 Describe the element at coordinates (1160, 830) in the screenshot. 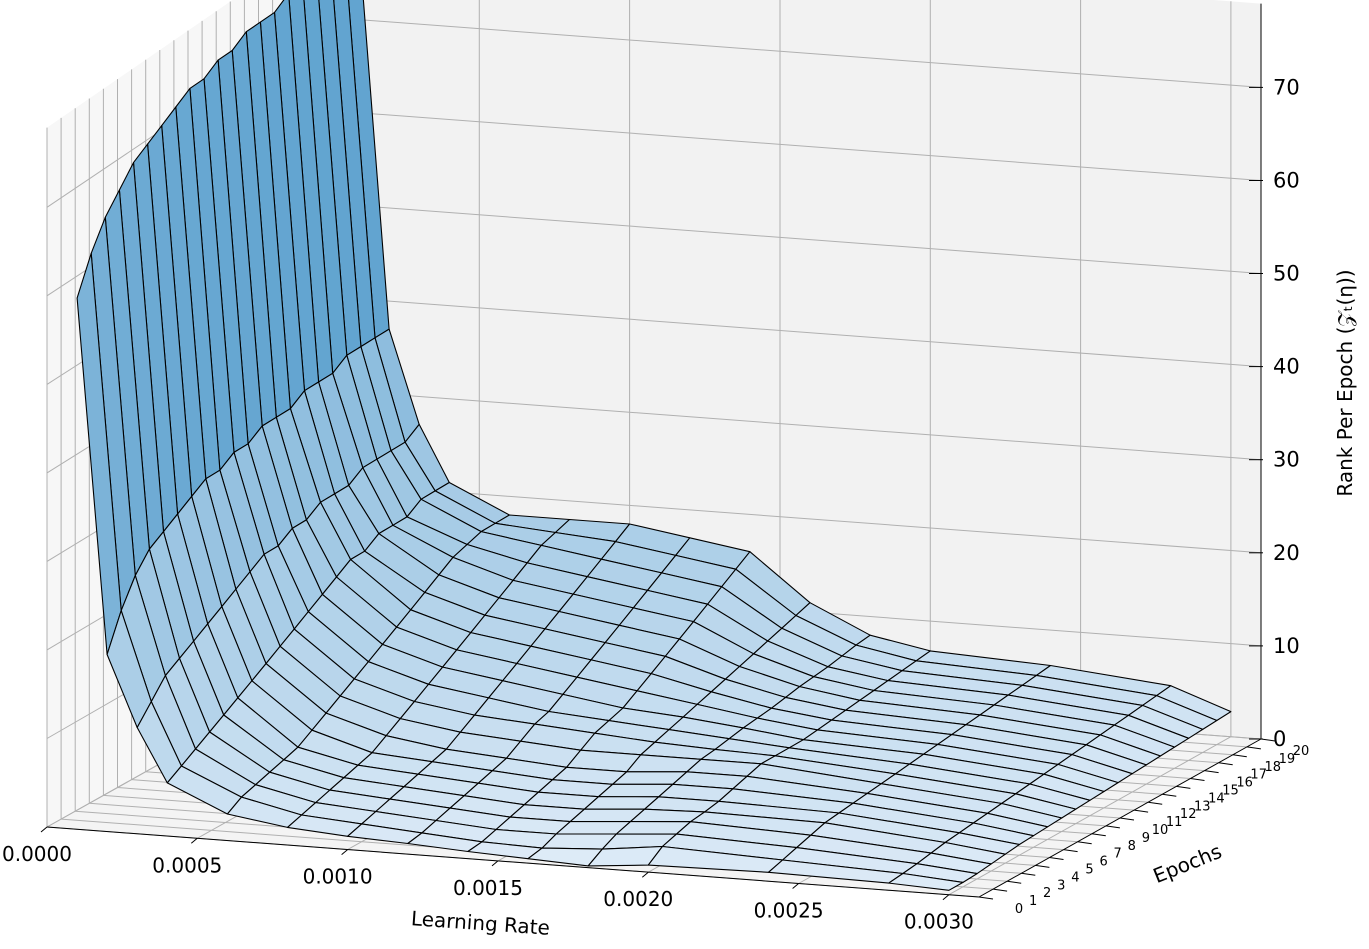

I see `y-tick-label: 10` at that location.